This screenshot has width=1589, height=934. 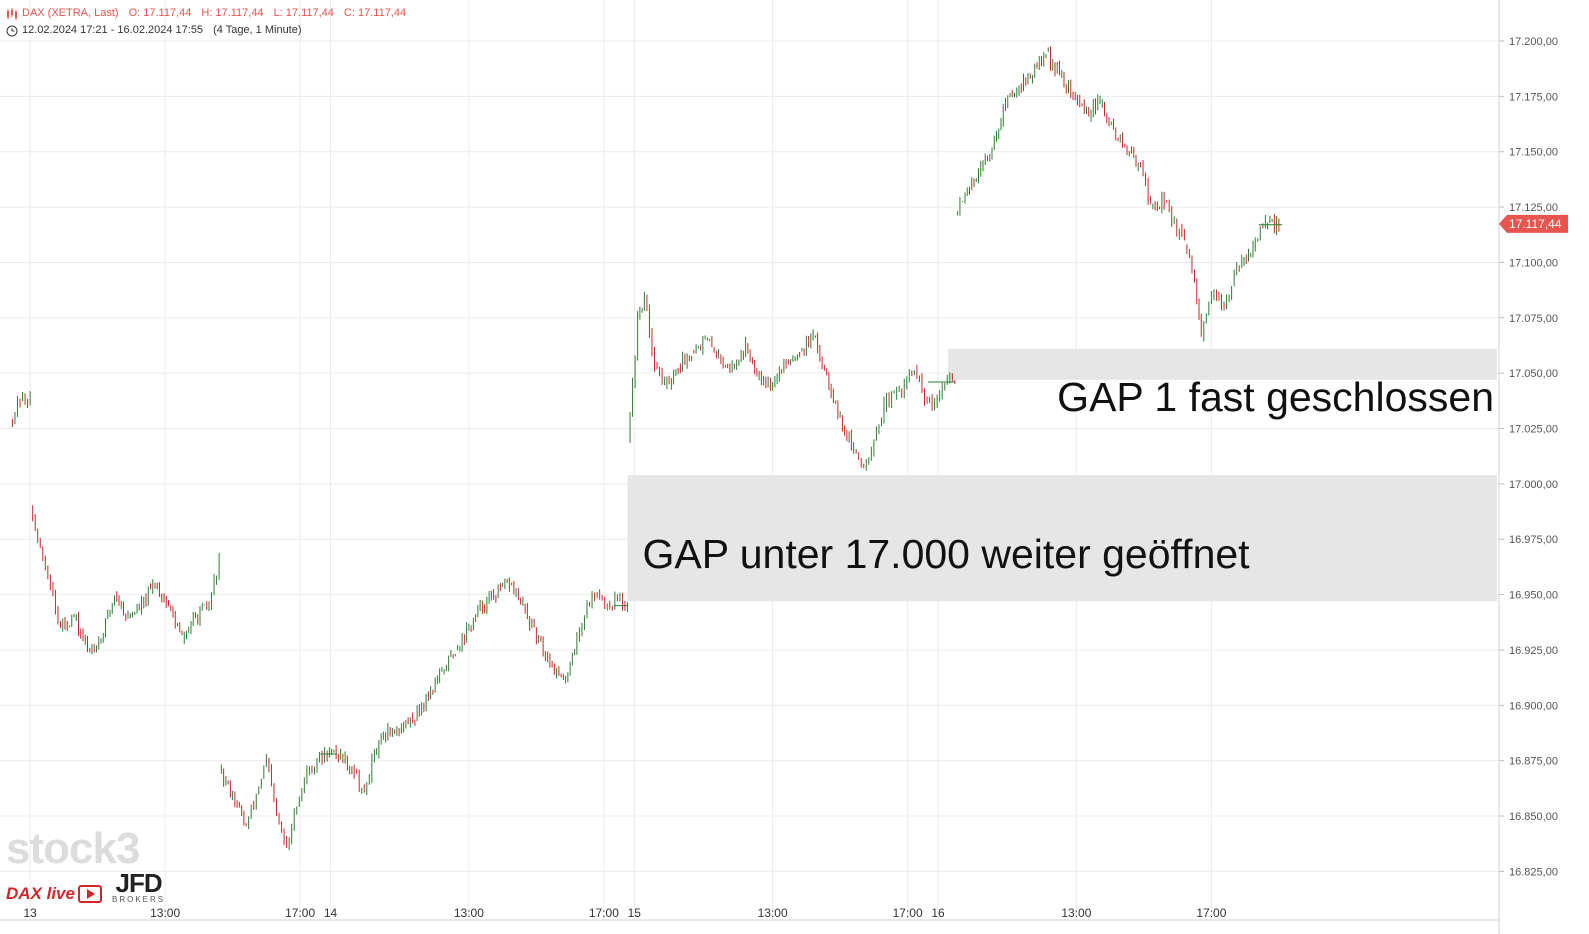 What do you see at coordinates (138, 899) in the screenshot?
I see `jfd-sub-text: BROKERS` at bounding box center [138, 899].